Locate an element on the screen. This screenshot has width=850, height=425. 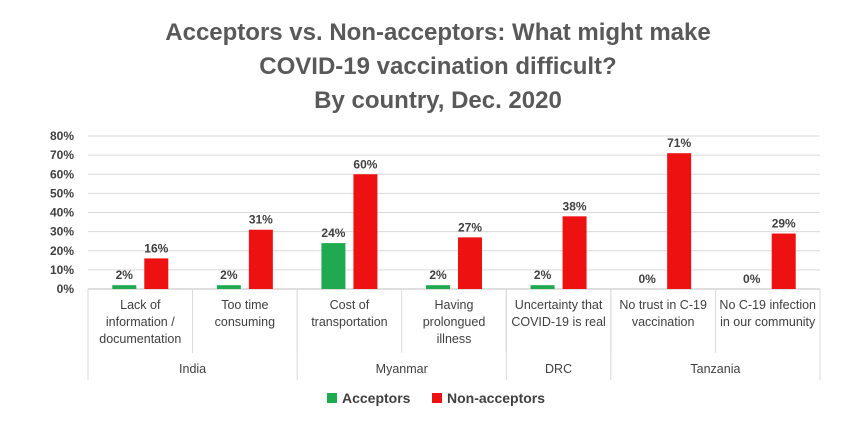
legend-label: Acceptors is located at coordinates (376, 398).